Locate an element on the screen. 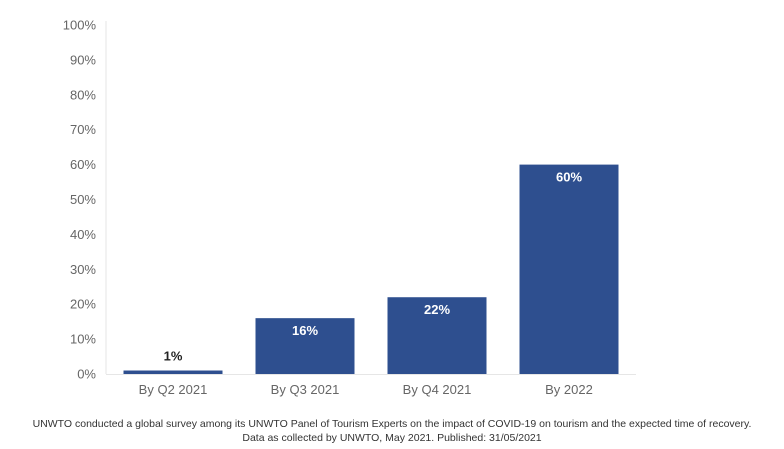 This screenshot has width=784, height=449. x-tick-label: By Q3 2021 is located at coordinates (305, 389).